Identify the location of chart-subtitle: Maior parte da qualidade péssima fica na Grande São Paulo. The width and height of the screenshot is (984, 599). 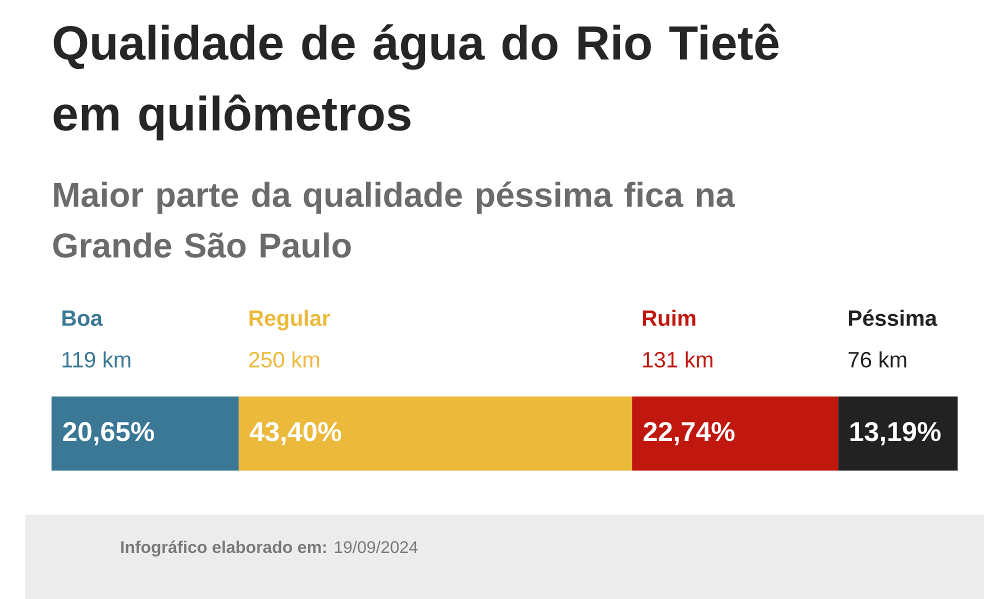
(394, 219).